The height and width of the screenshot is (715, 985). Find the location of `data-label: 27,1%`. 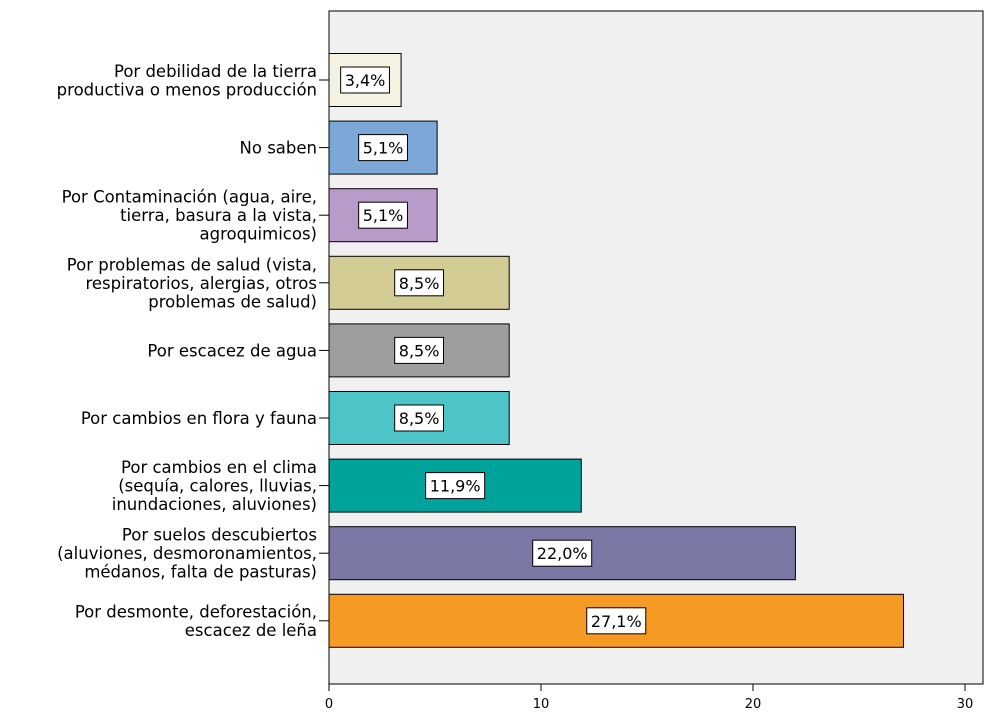

data-label: 27,1% is located at coordinates (616, 621).